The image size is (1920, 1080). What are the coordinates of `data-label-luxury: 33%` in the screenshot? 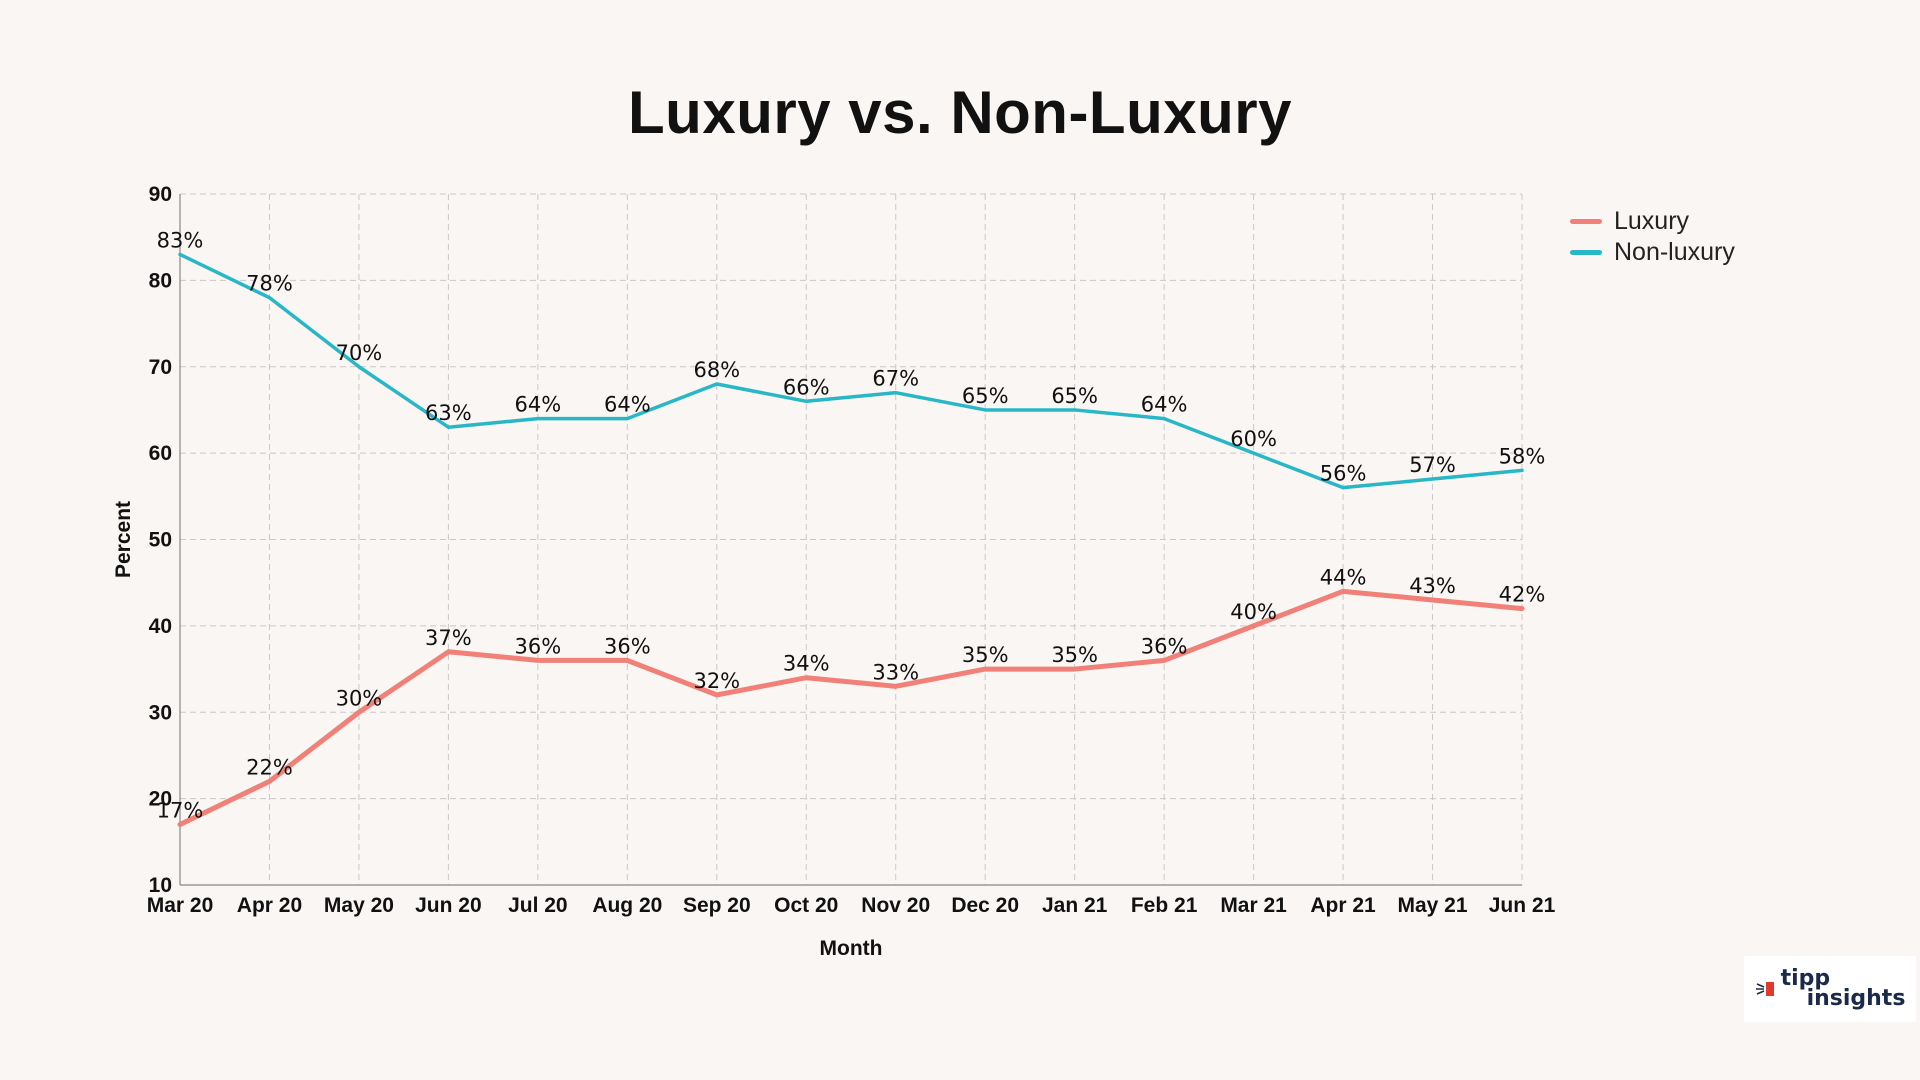 It's located at (895, 672).